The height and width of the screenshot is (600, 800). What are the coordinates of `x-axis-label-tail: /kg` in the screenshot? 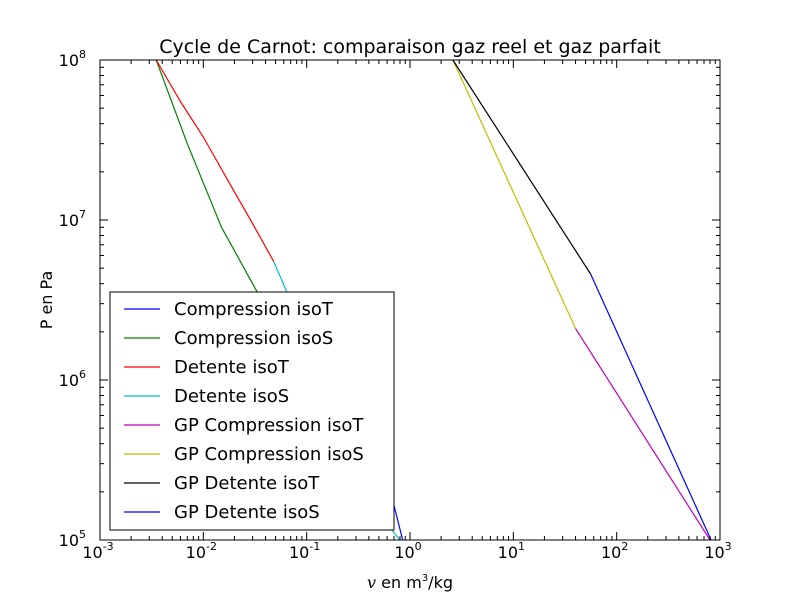 It's located at (440, 582).